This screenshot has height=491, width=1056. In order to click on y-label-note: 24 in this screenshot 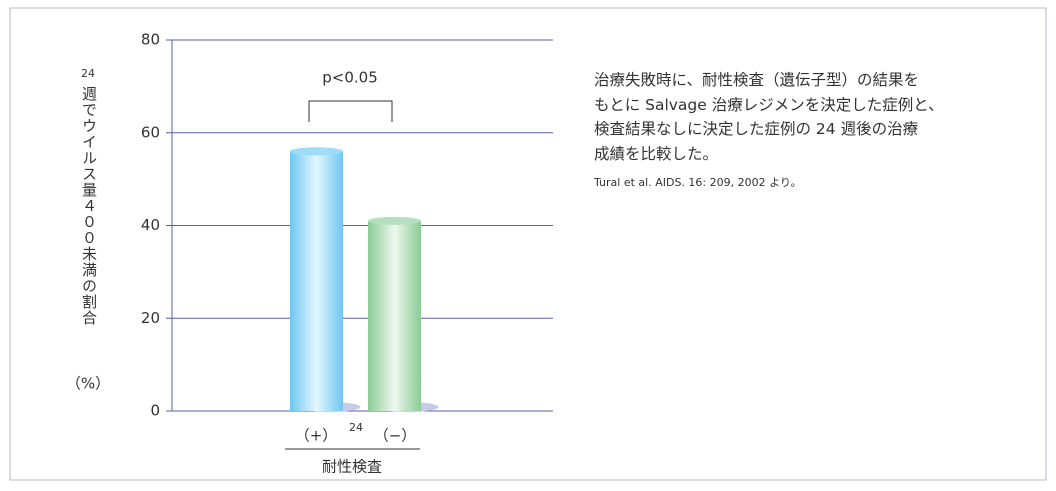, I will do `click(88, 73)`.